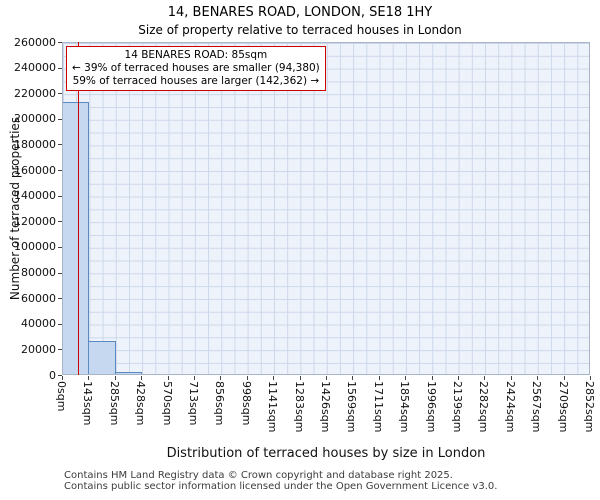  Describe the element at coordinates (299, 407) in the screenshot. I see `x-tick-label: 1283sqm` at that location.